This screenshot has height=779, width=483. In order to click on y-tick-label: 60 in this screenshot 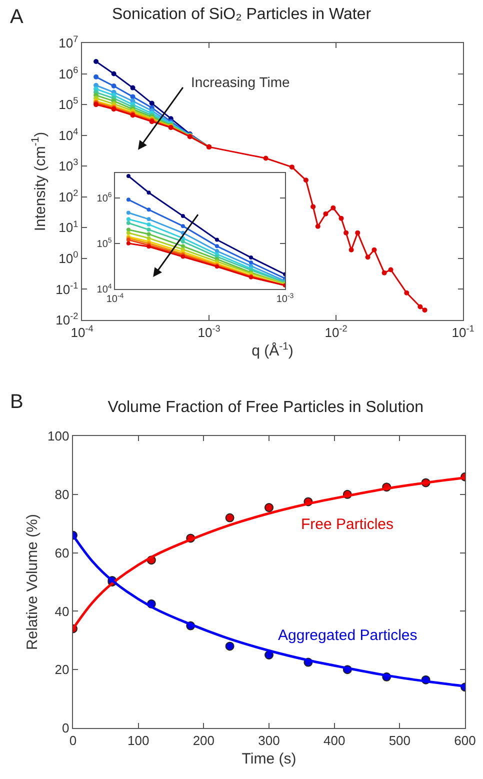, I will do `click(62, 552)`.